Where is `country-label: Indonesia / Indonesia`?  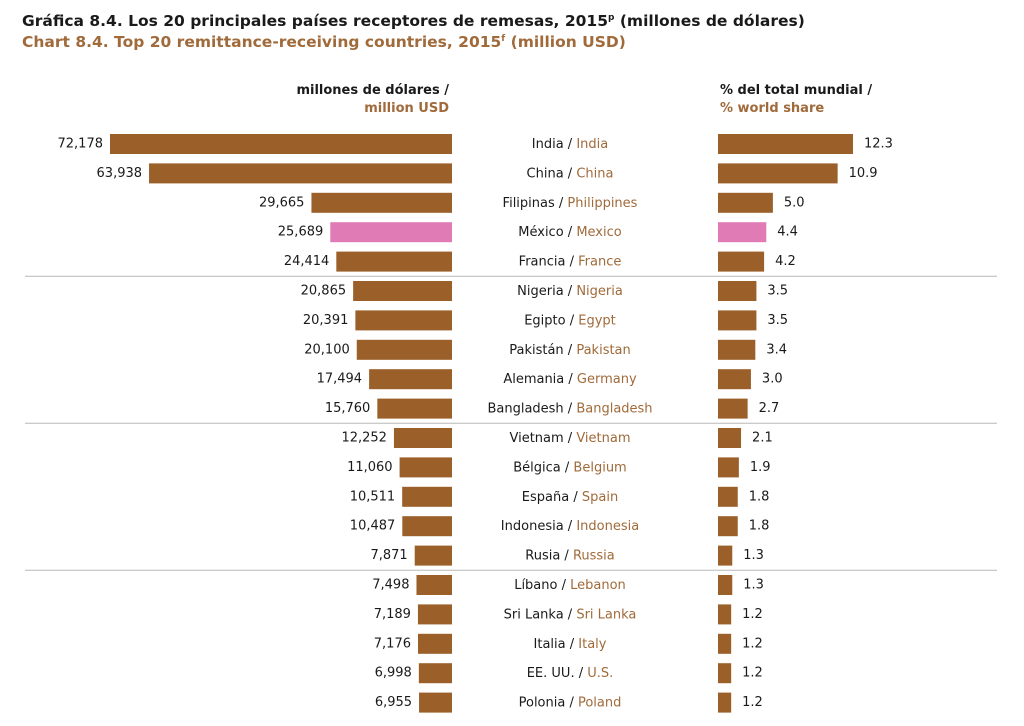
country-label: Indonesia / Indonesia is located at coordinates (570, 526).